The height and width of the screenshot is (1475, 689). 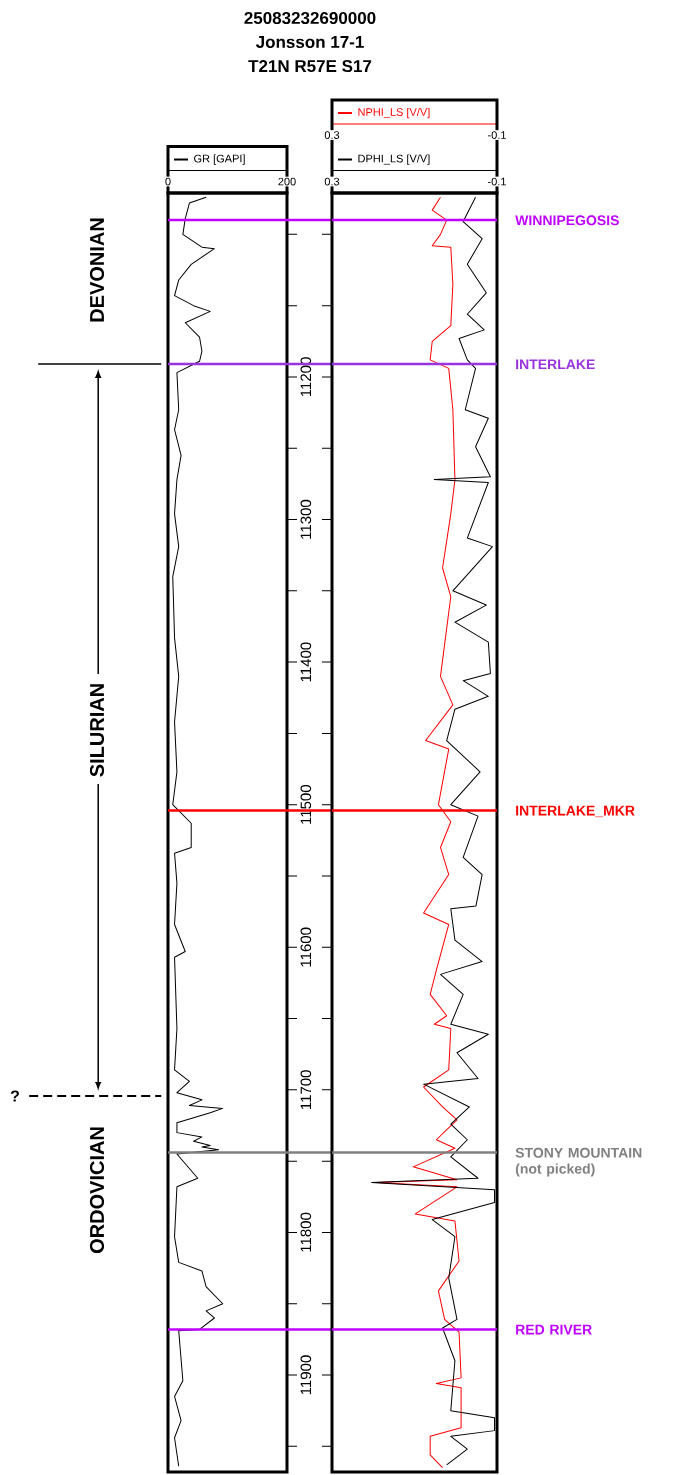 I want to click on y-tick-label: 11900, so click(x=306, y=1375).